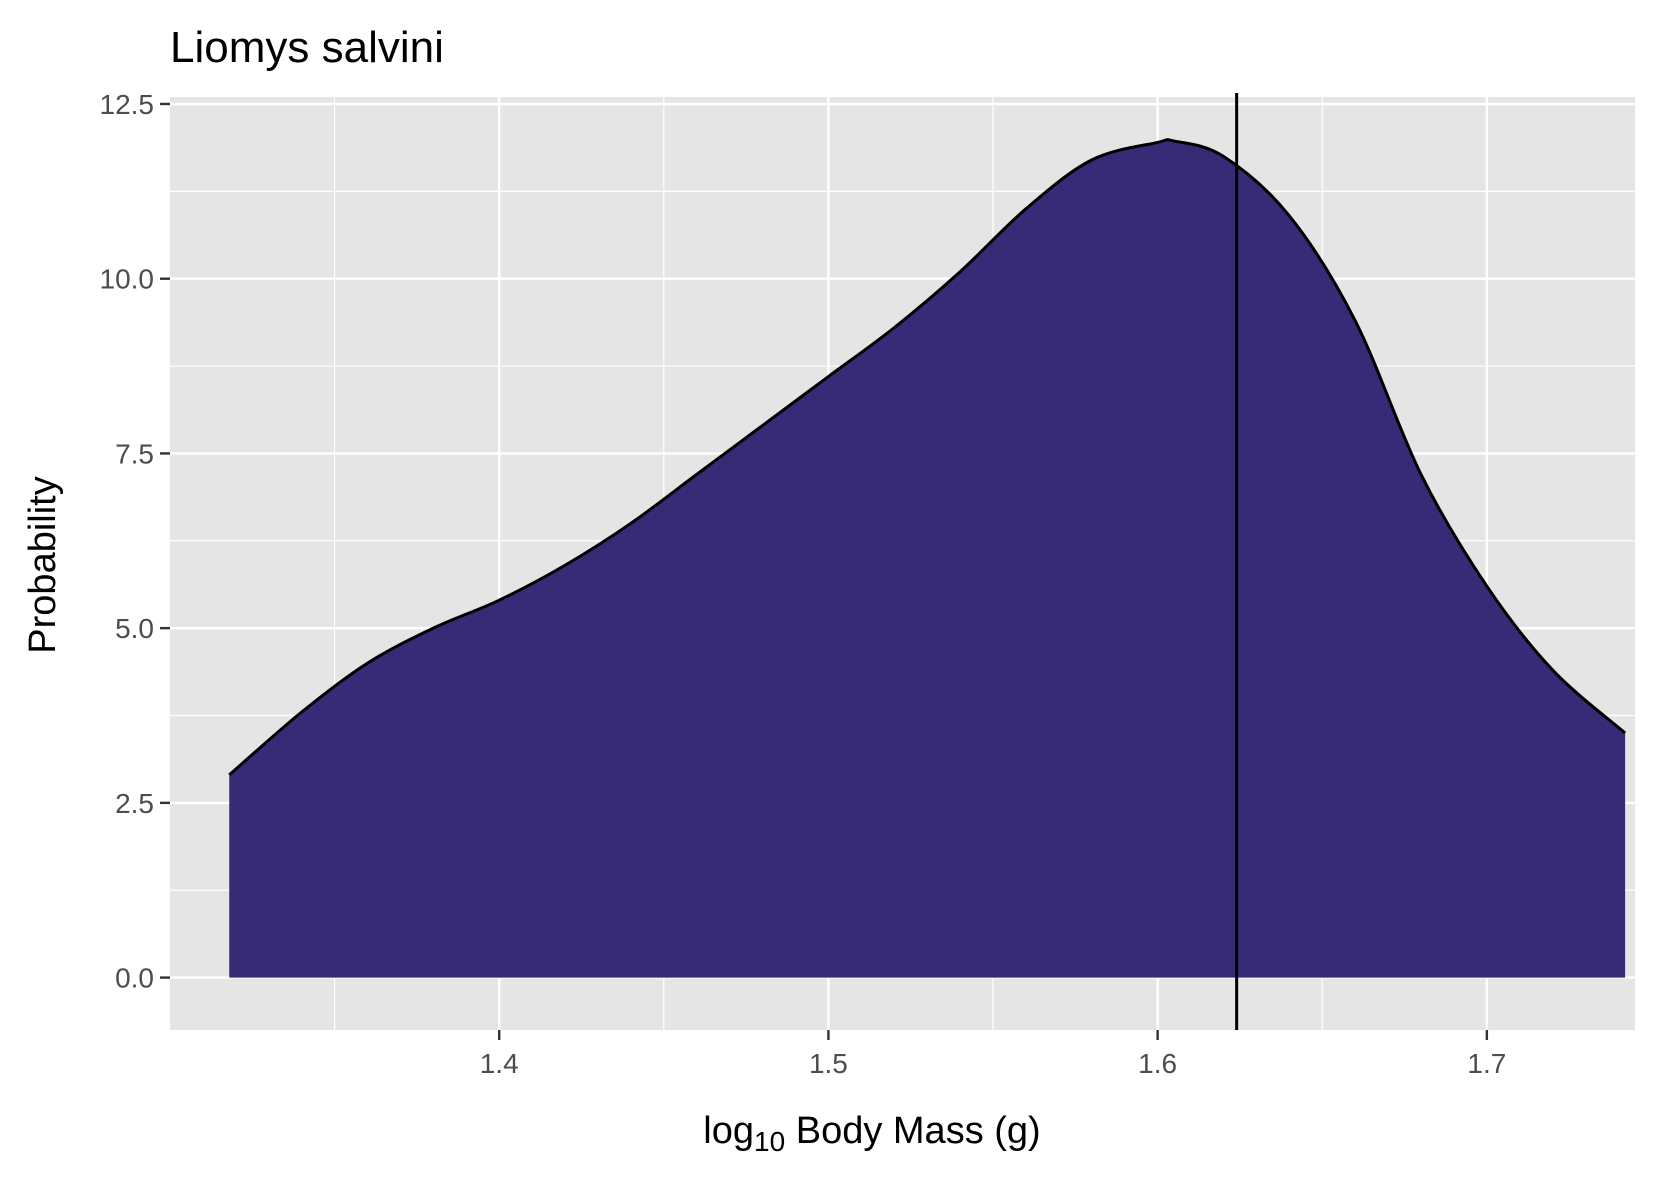 Image resolution: width=1653 pixels, height=1181 pixels. I want to click on y-tick-label: 10.0, so click(127, 279).